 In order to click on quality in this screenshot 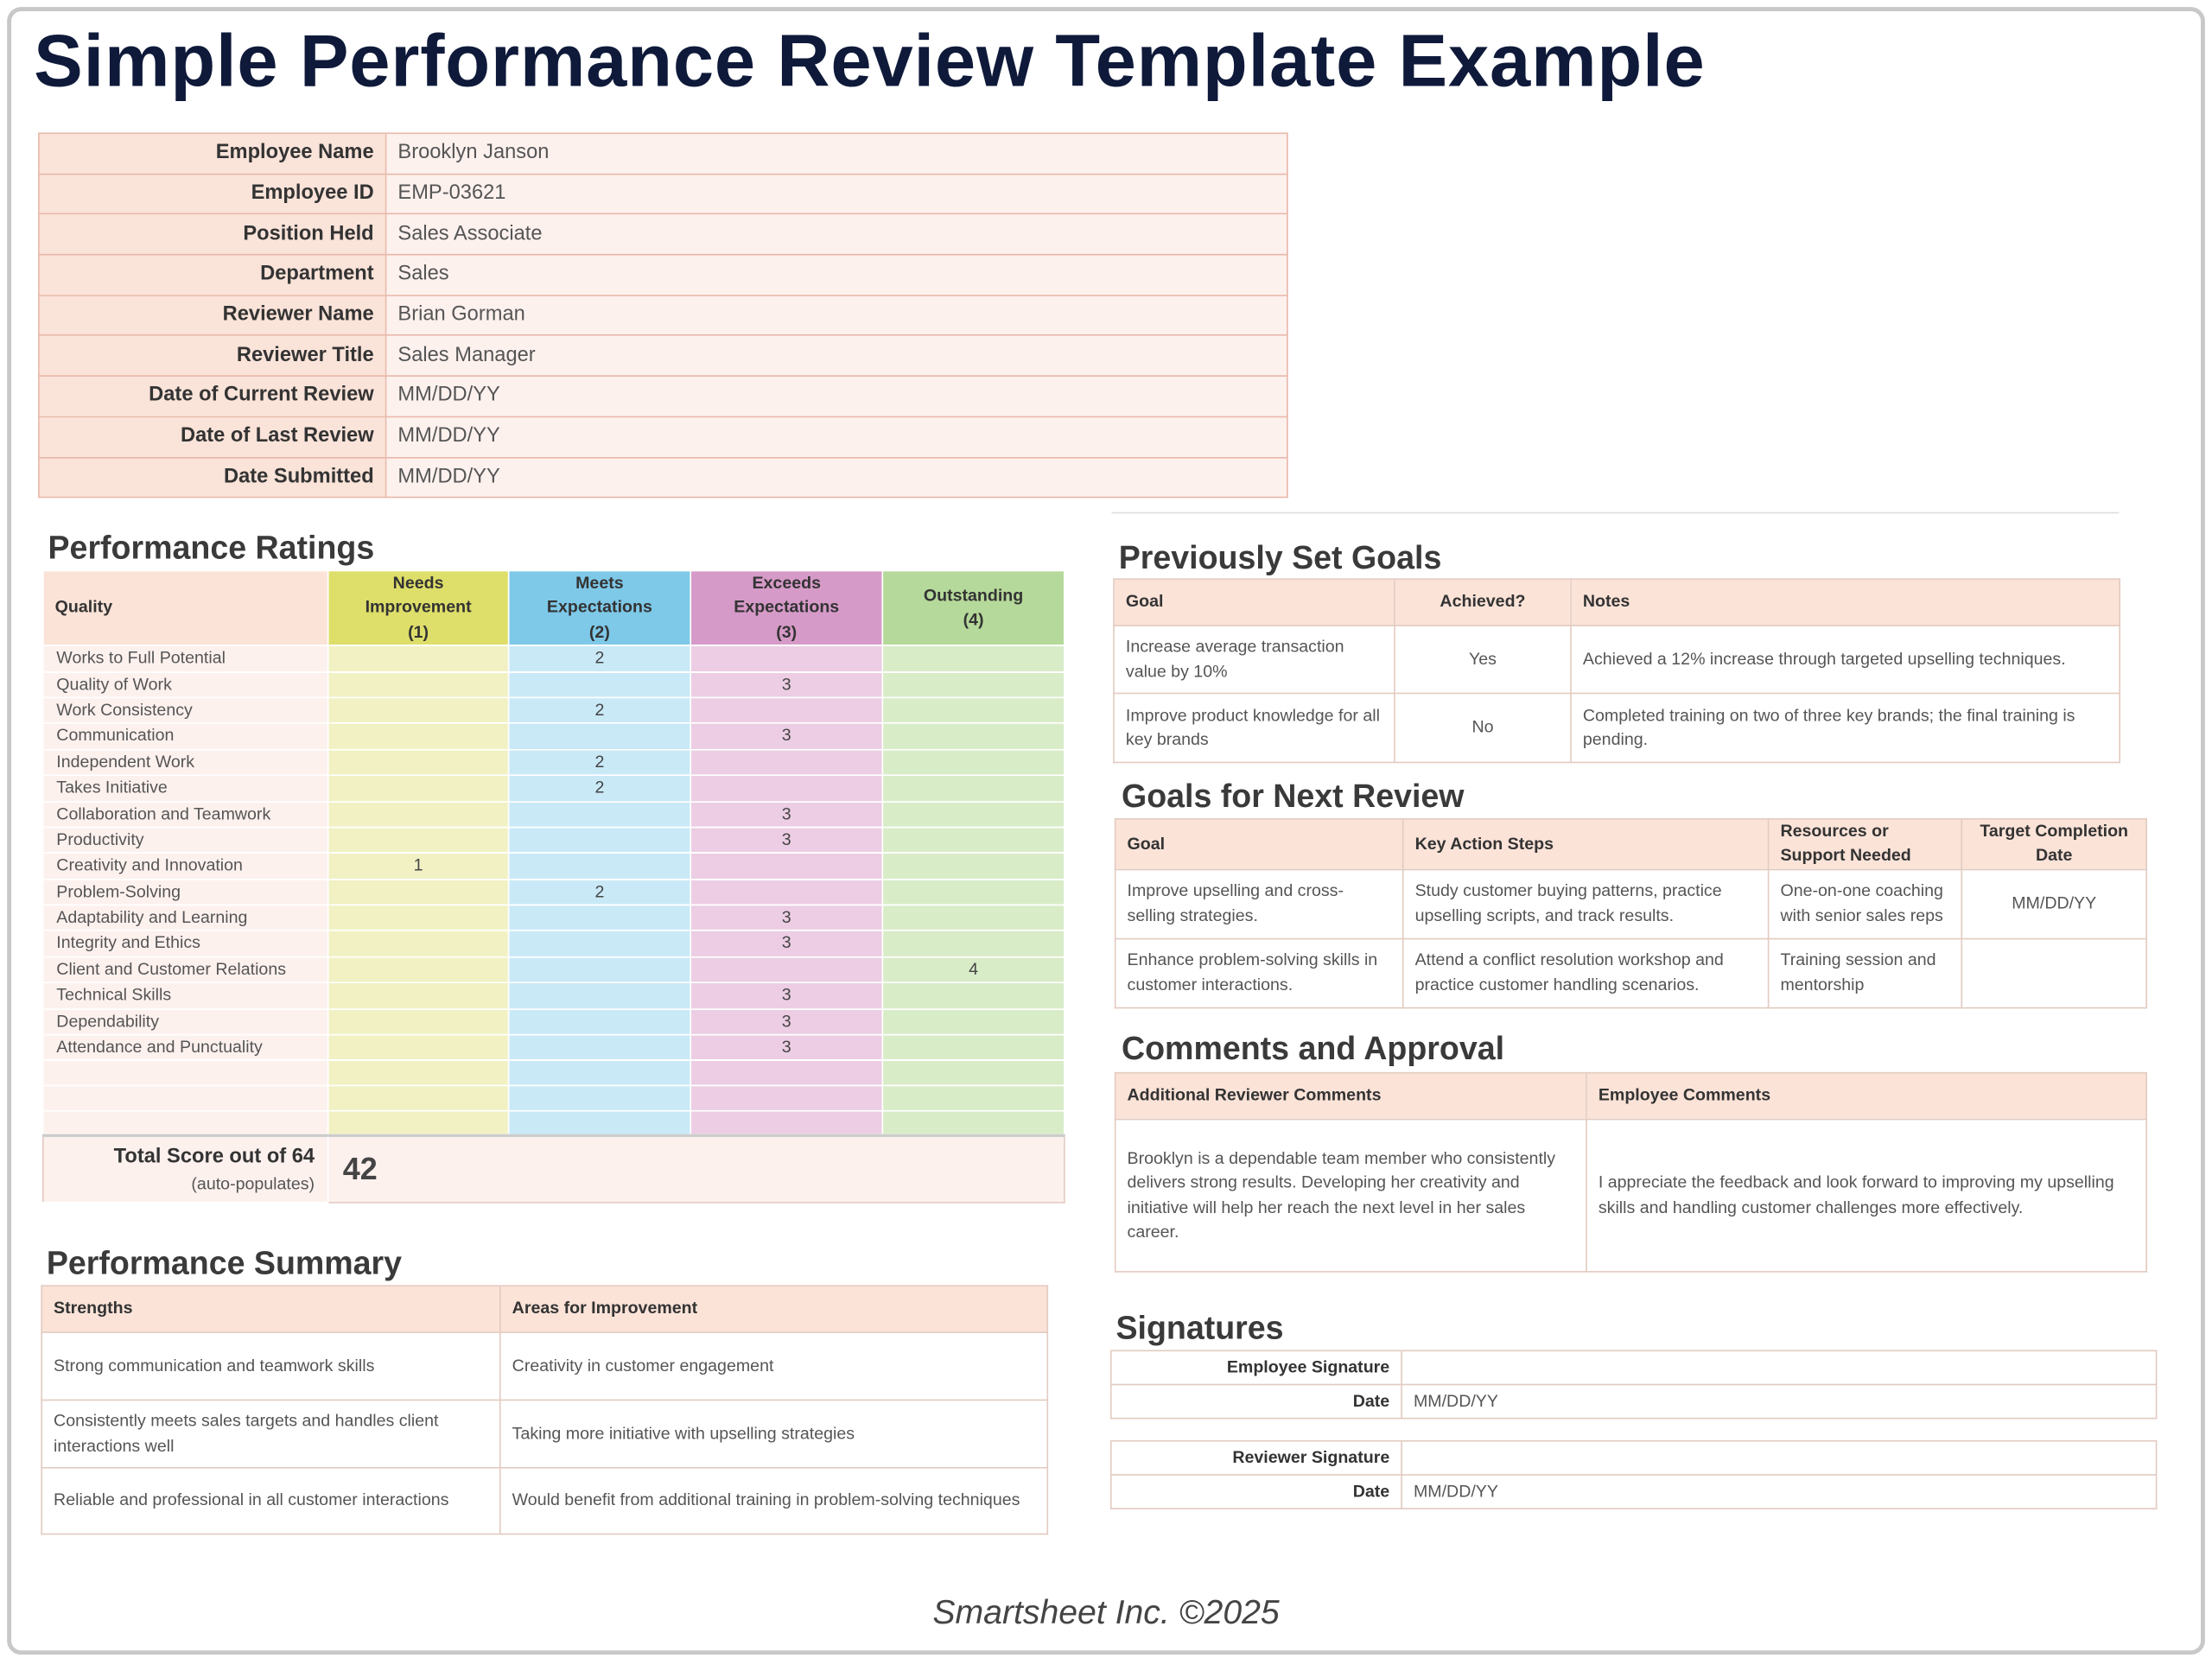, I will do `click(185, 1097)`.